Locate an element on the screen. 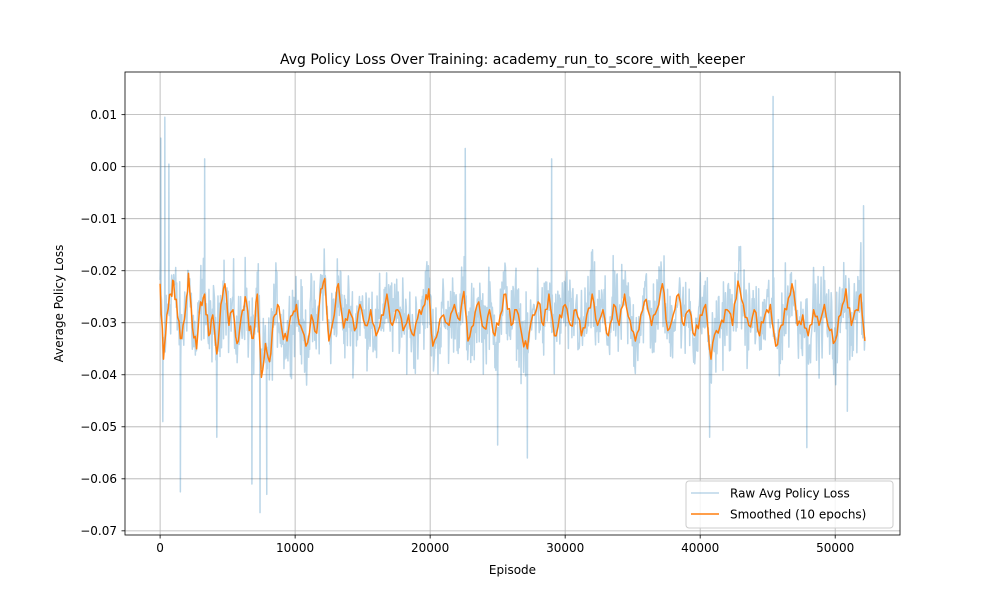  legend: Raw Avg Policy Loss Smoothed (10 epochs) is located at coordinates (789, 504).